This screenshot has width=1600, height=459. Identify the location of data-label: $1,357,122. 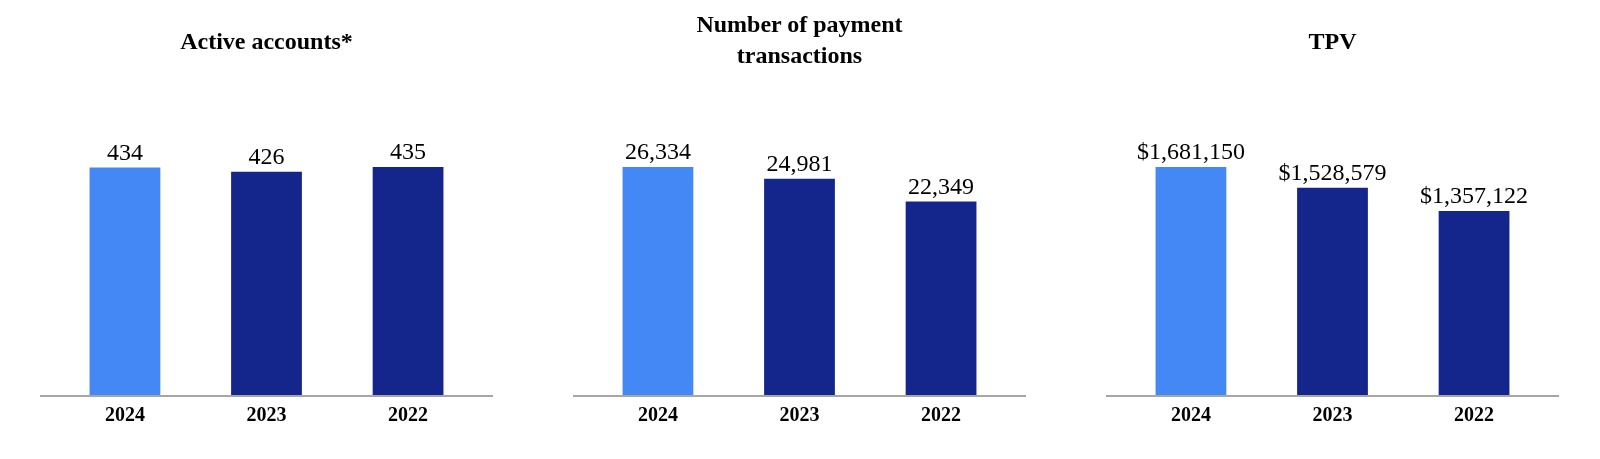
(1474, 194).